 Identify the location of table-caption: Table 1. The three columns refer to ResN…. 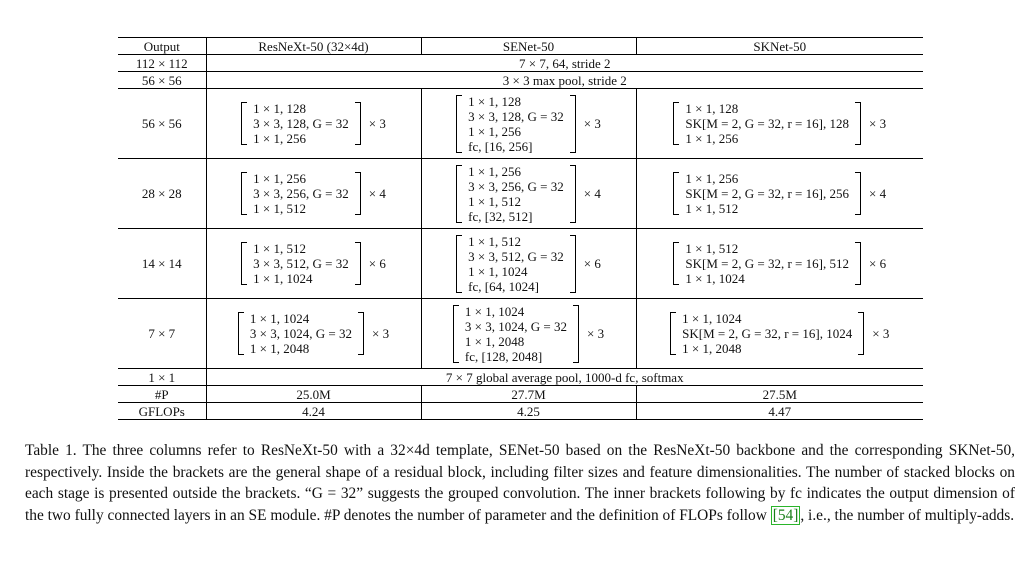
(520, 483).